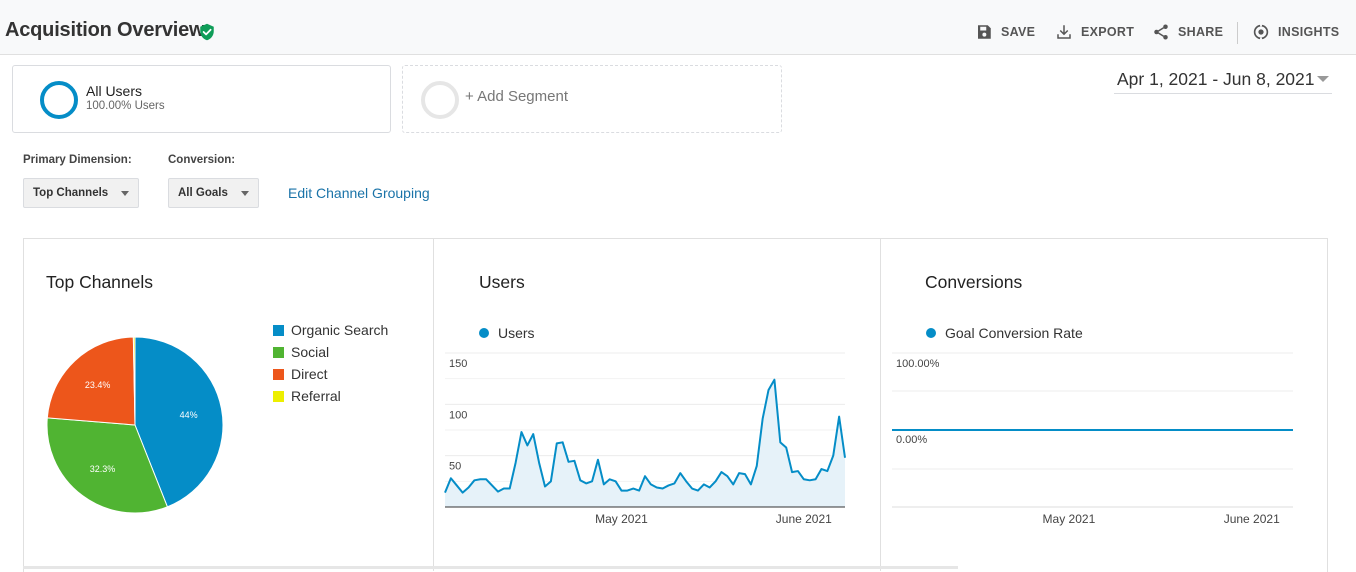 This screenshot has width=1356, height=572. I want to click on share-icon, so click(1161, 32).